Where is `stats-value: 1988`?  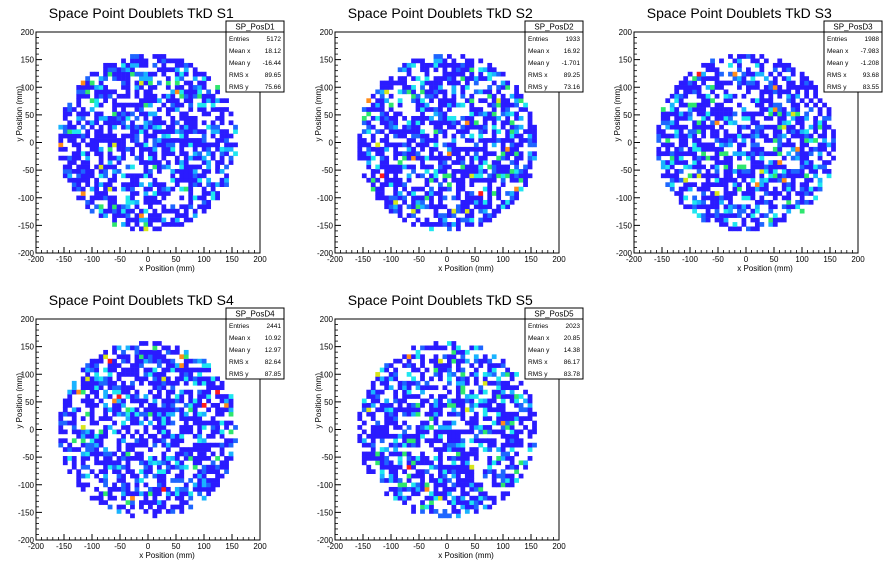
stats-value: 1988 is located at coordinates (872, 39).